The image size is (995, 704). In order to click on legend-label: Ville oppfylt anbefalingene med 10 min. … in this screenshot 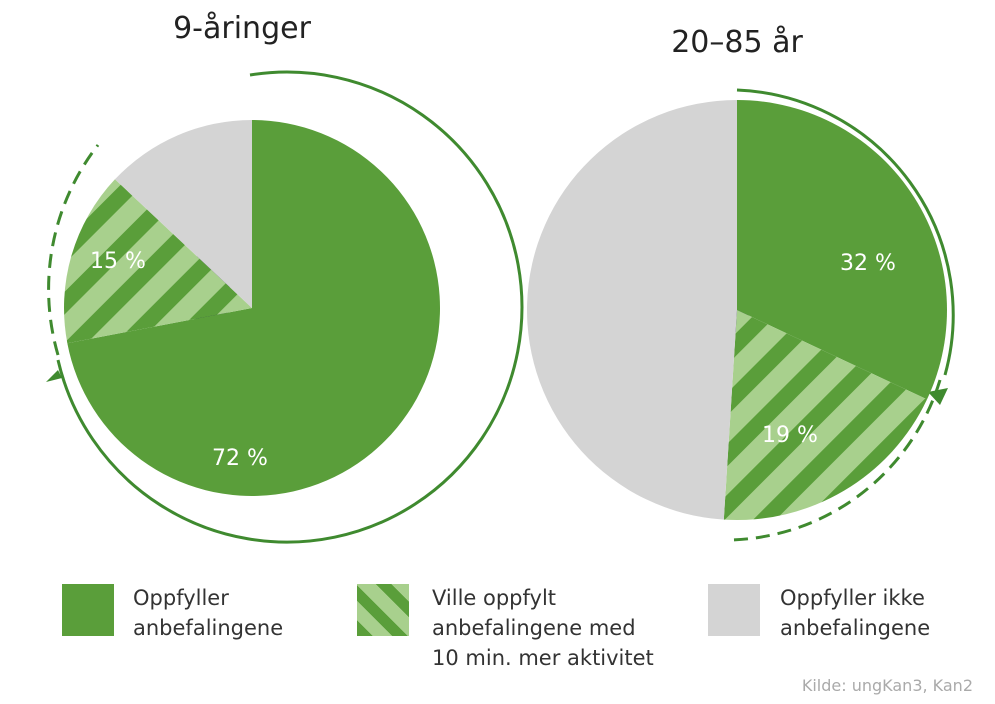, I will do `click(543, 628)`.